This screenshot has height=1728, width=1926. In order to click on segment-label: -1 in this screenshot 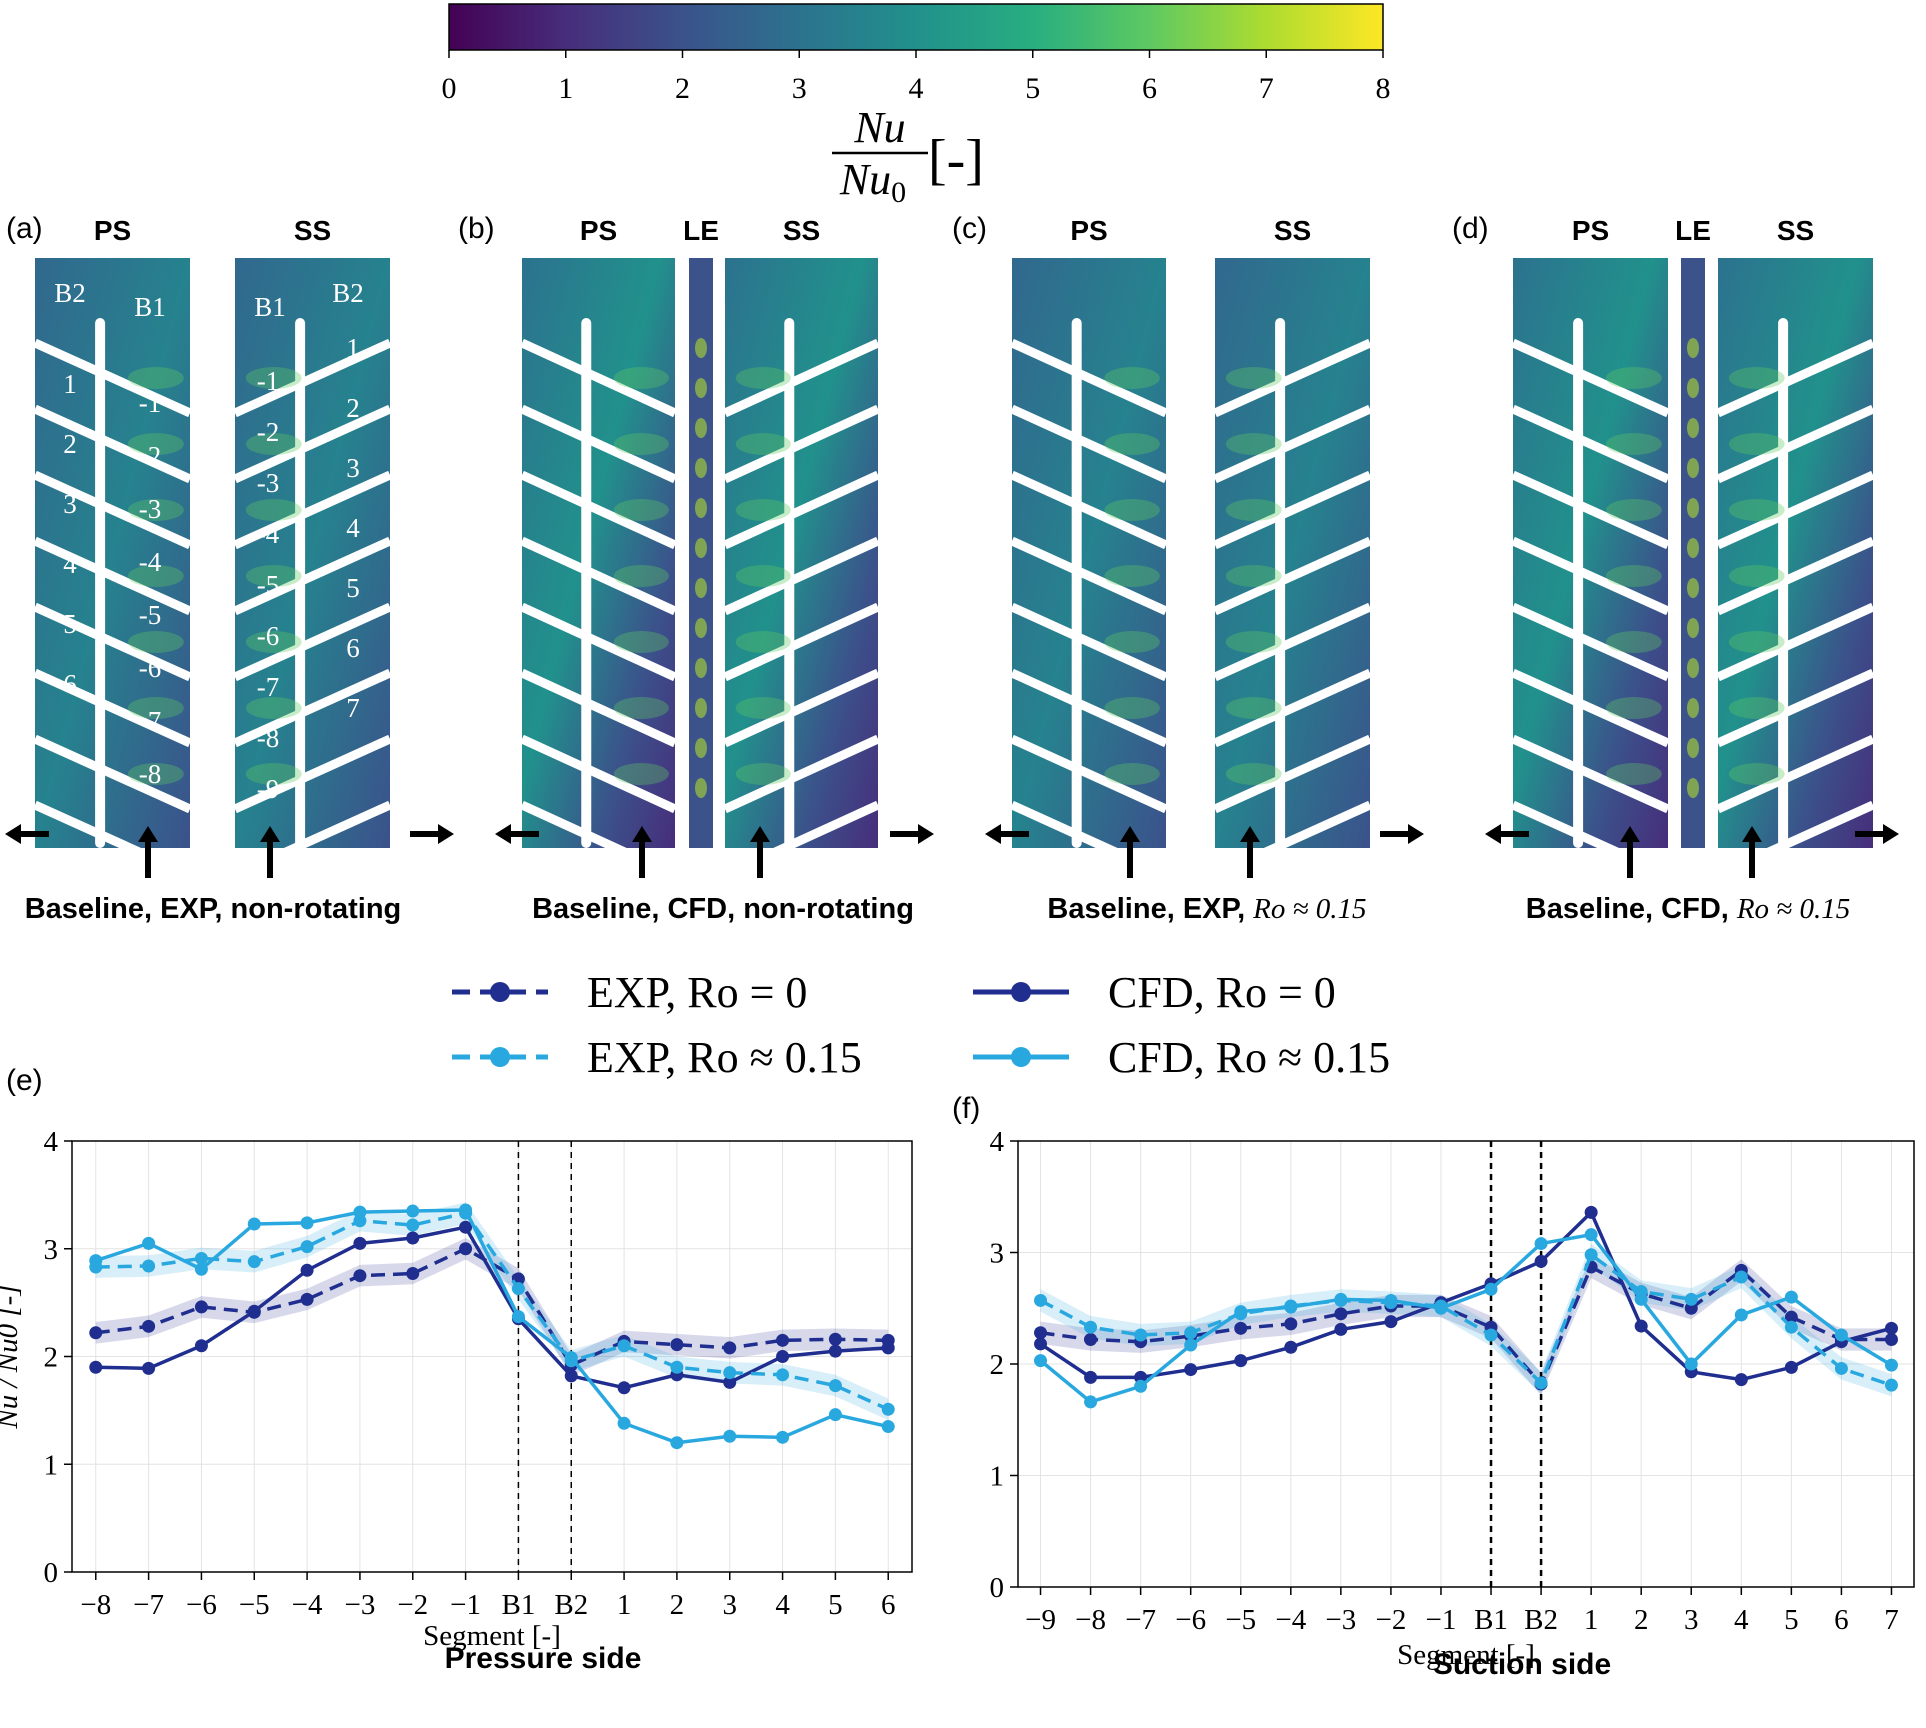, I will do `click(150, 403)`.